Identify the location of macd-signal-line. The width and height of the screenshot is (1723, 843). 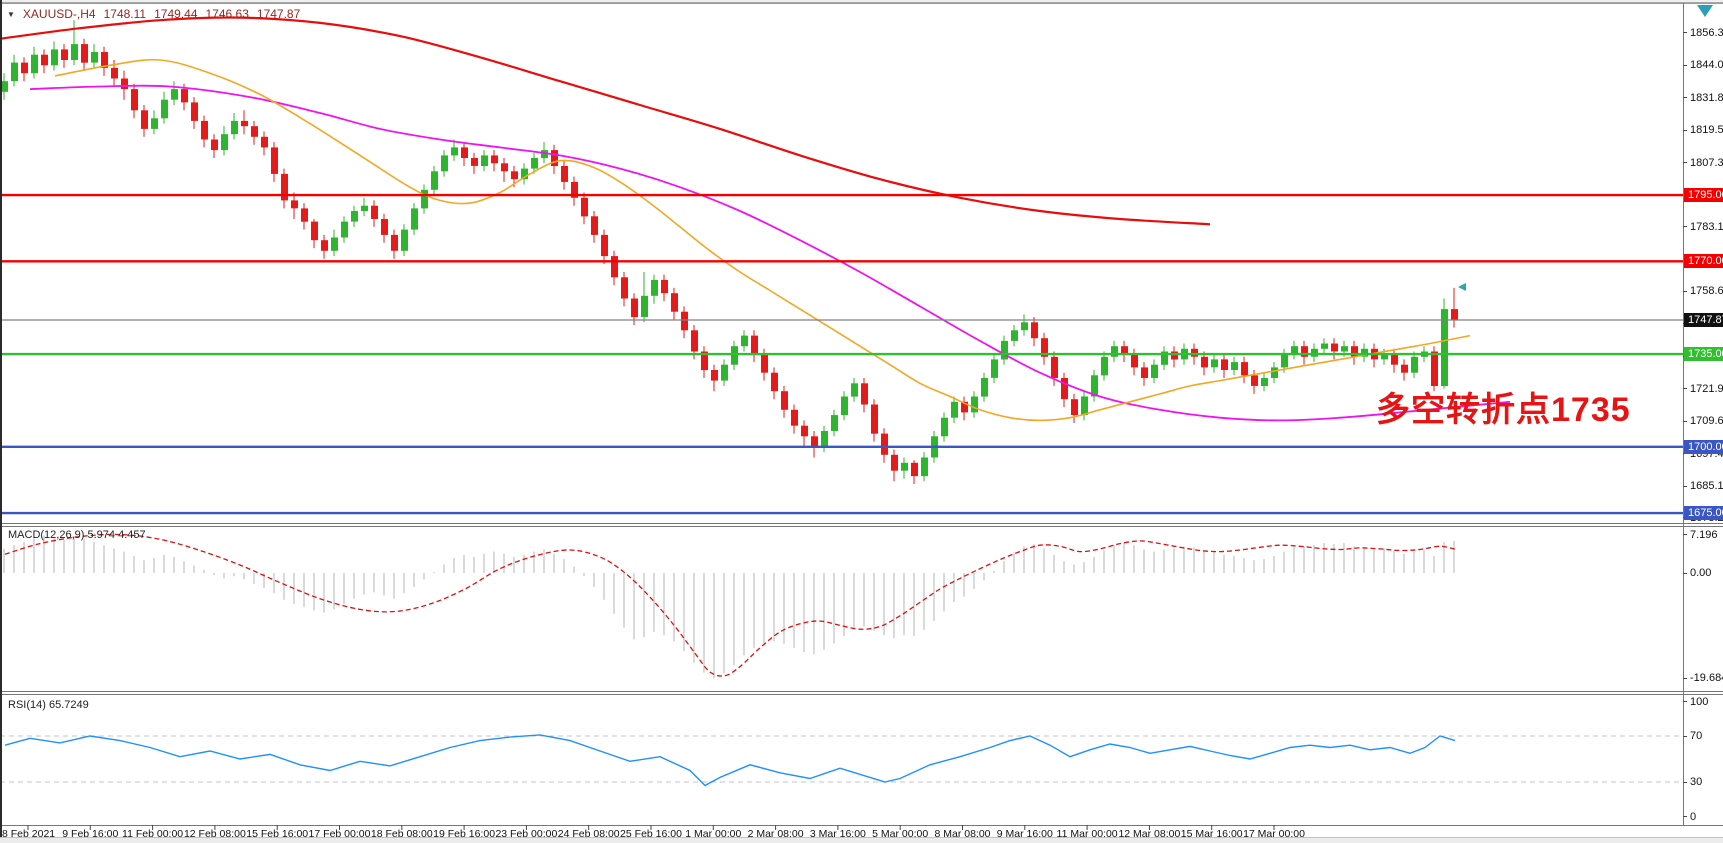
(730, 605).